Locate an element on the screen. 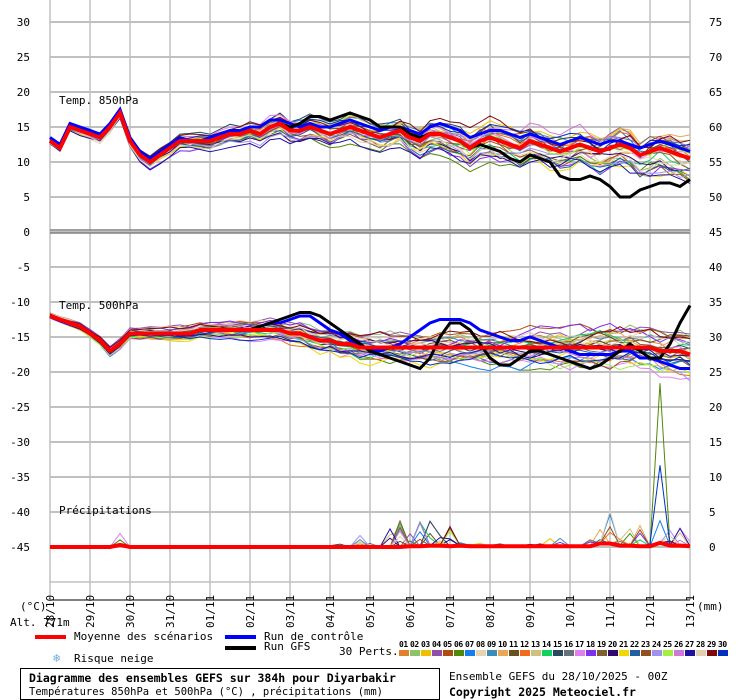  member-number: 19 is located at coordinates (601, 644).